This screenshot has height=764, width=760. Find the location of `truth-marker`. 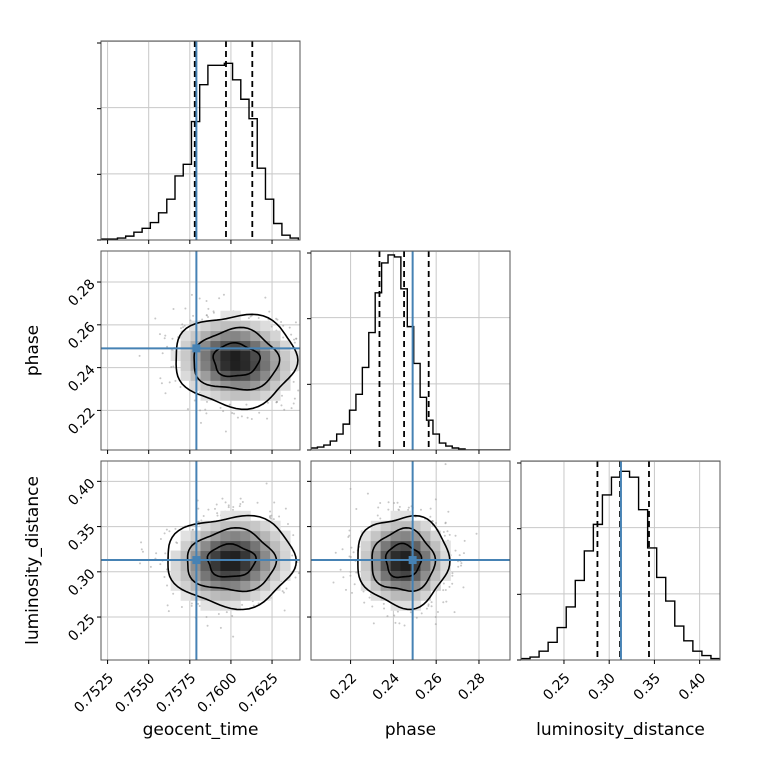

truth-marker is located at coordinates (196, 560).